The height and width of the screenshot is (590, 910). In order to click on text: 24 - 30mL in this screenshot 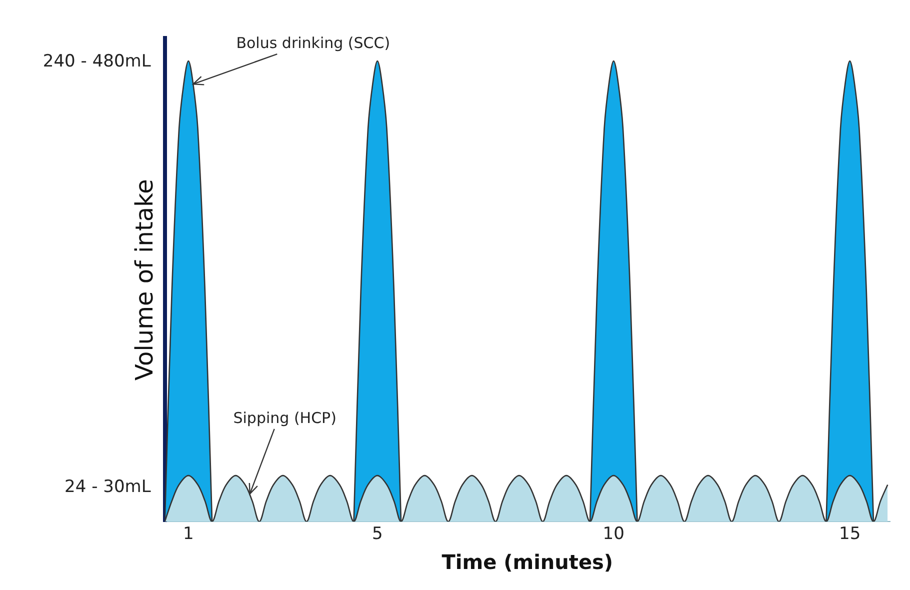, I will do `click(108, 487)`.